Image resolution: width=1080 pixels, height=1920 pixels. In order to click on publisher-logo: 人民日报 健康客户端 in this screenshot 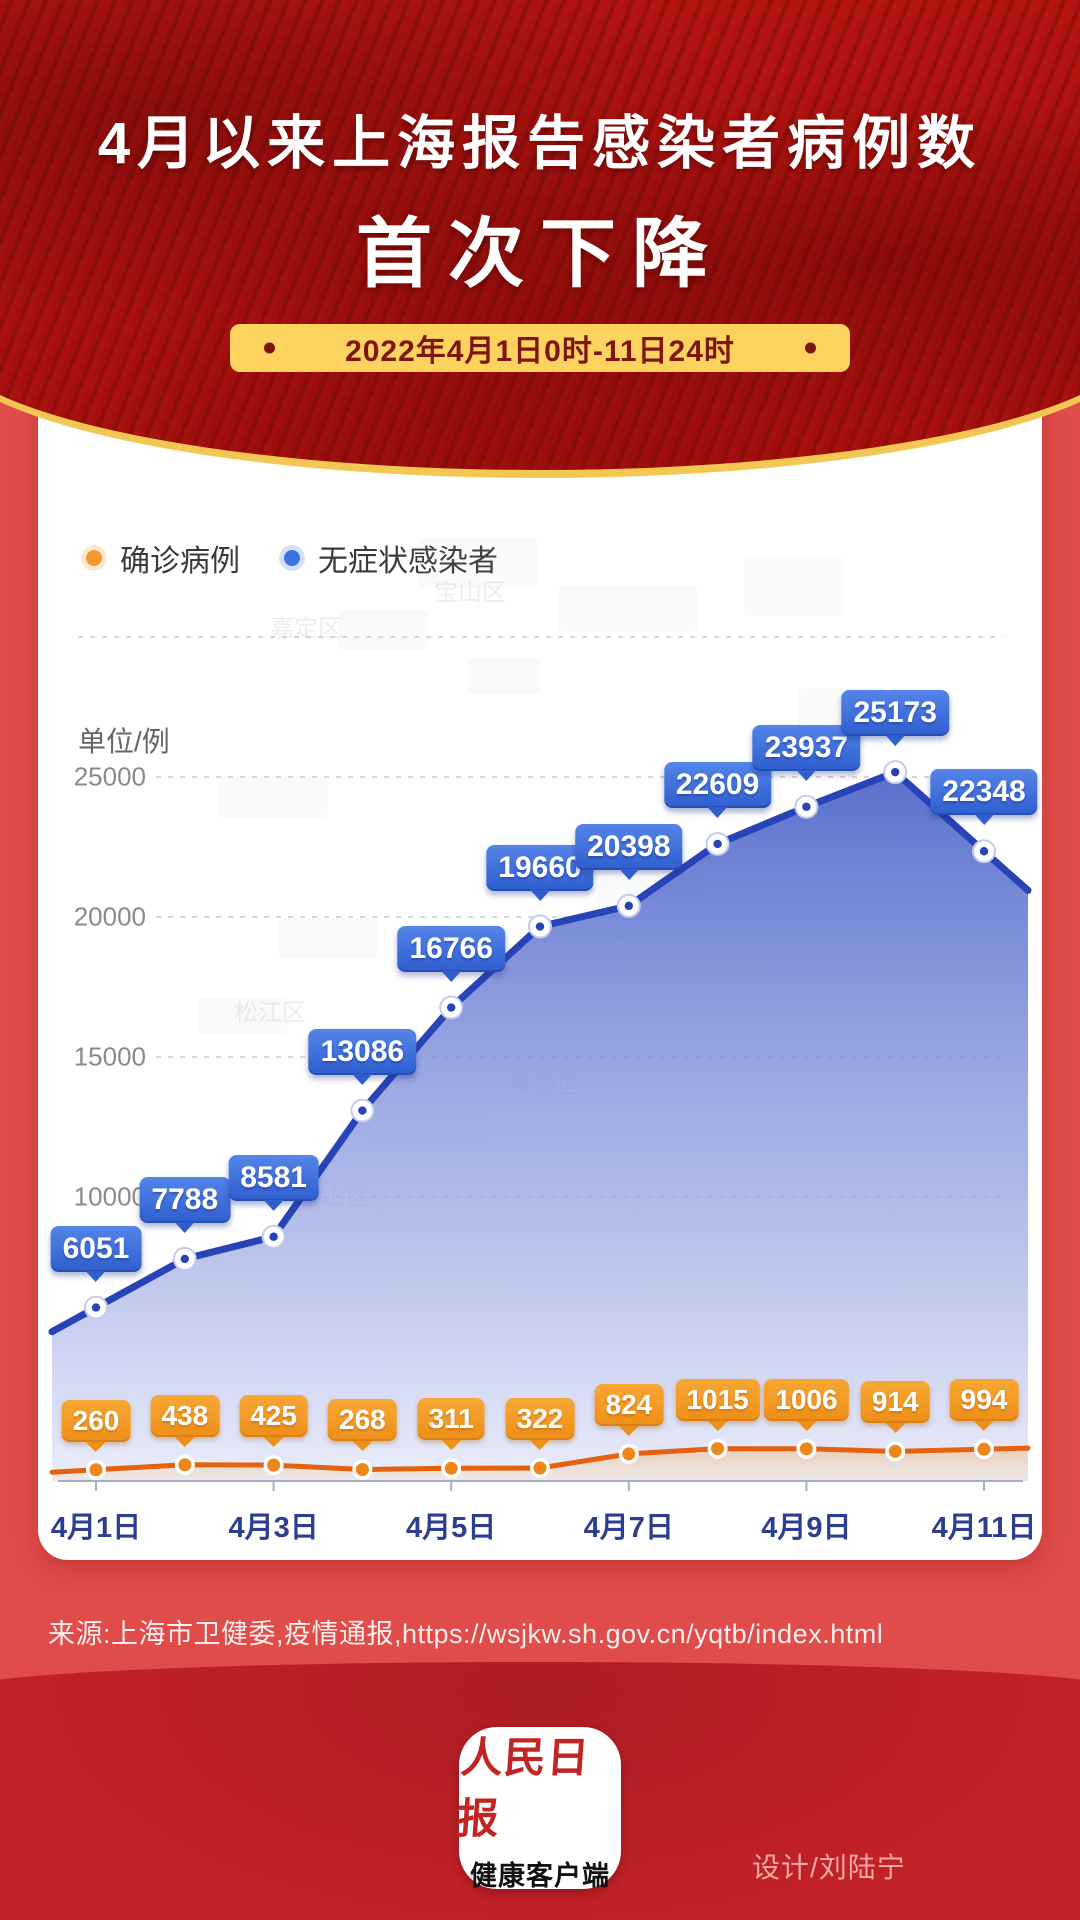, I will do `click(538, 1809)`.